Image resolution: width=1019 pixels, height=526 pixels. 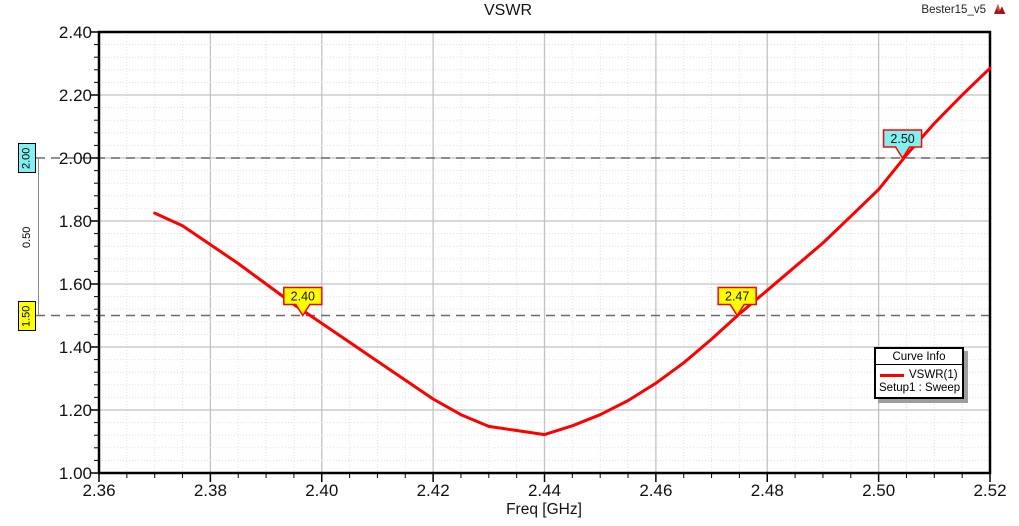 I want to click on x-tick-label: 2.46, so click(x=656, y=490).